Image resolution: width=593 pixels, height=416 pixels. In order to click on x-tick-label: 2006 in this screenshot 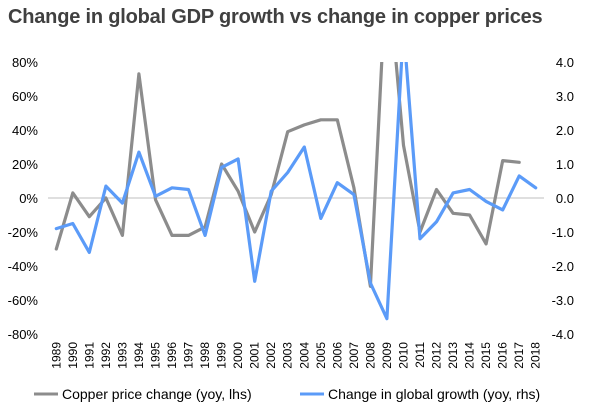, I will do `click(337, 355)`.